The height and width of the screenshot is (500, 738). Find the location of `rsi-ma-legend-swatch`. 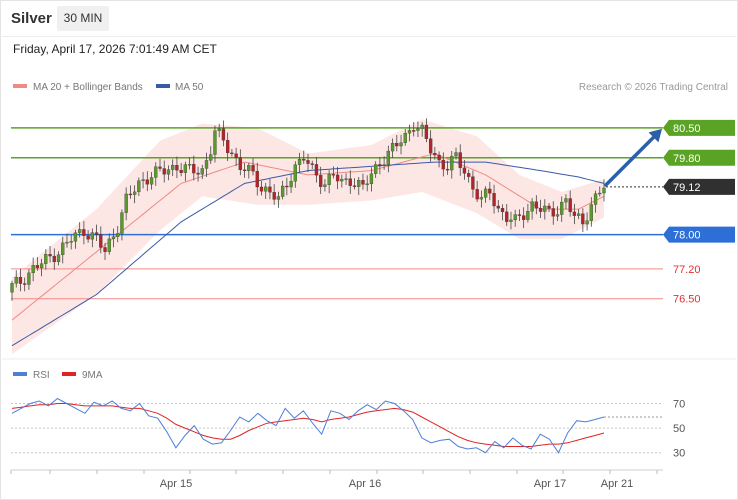

rsi-ma-legend-swatch is located at coordinates (69, 374).